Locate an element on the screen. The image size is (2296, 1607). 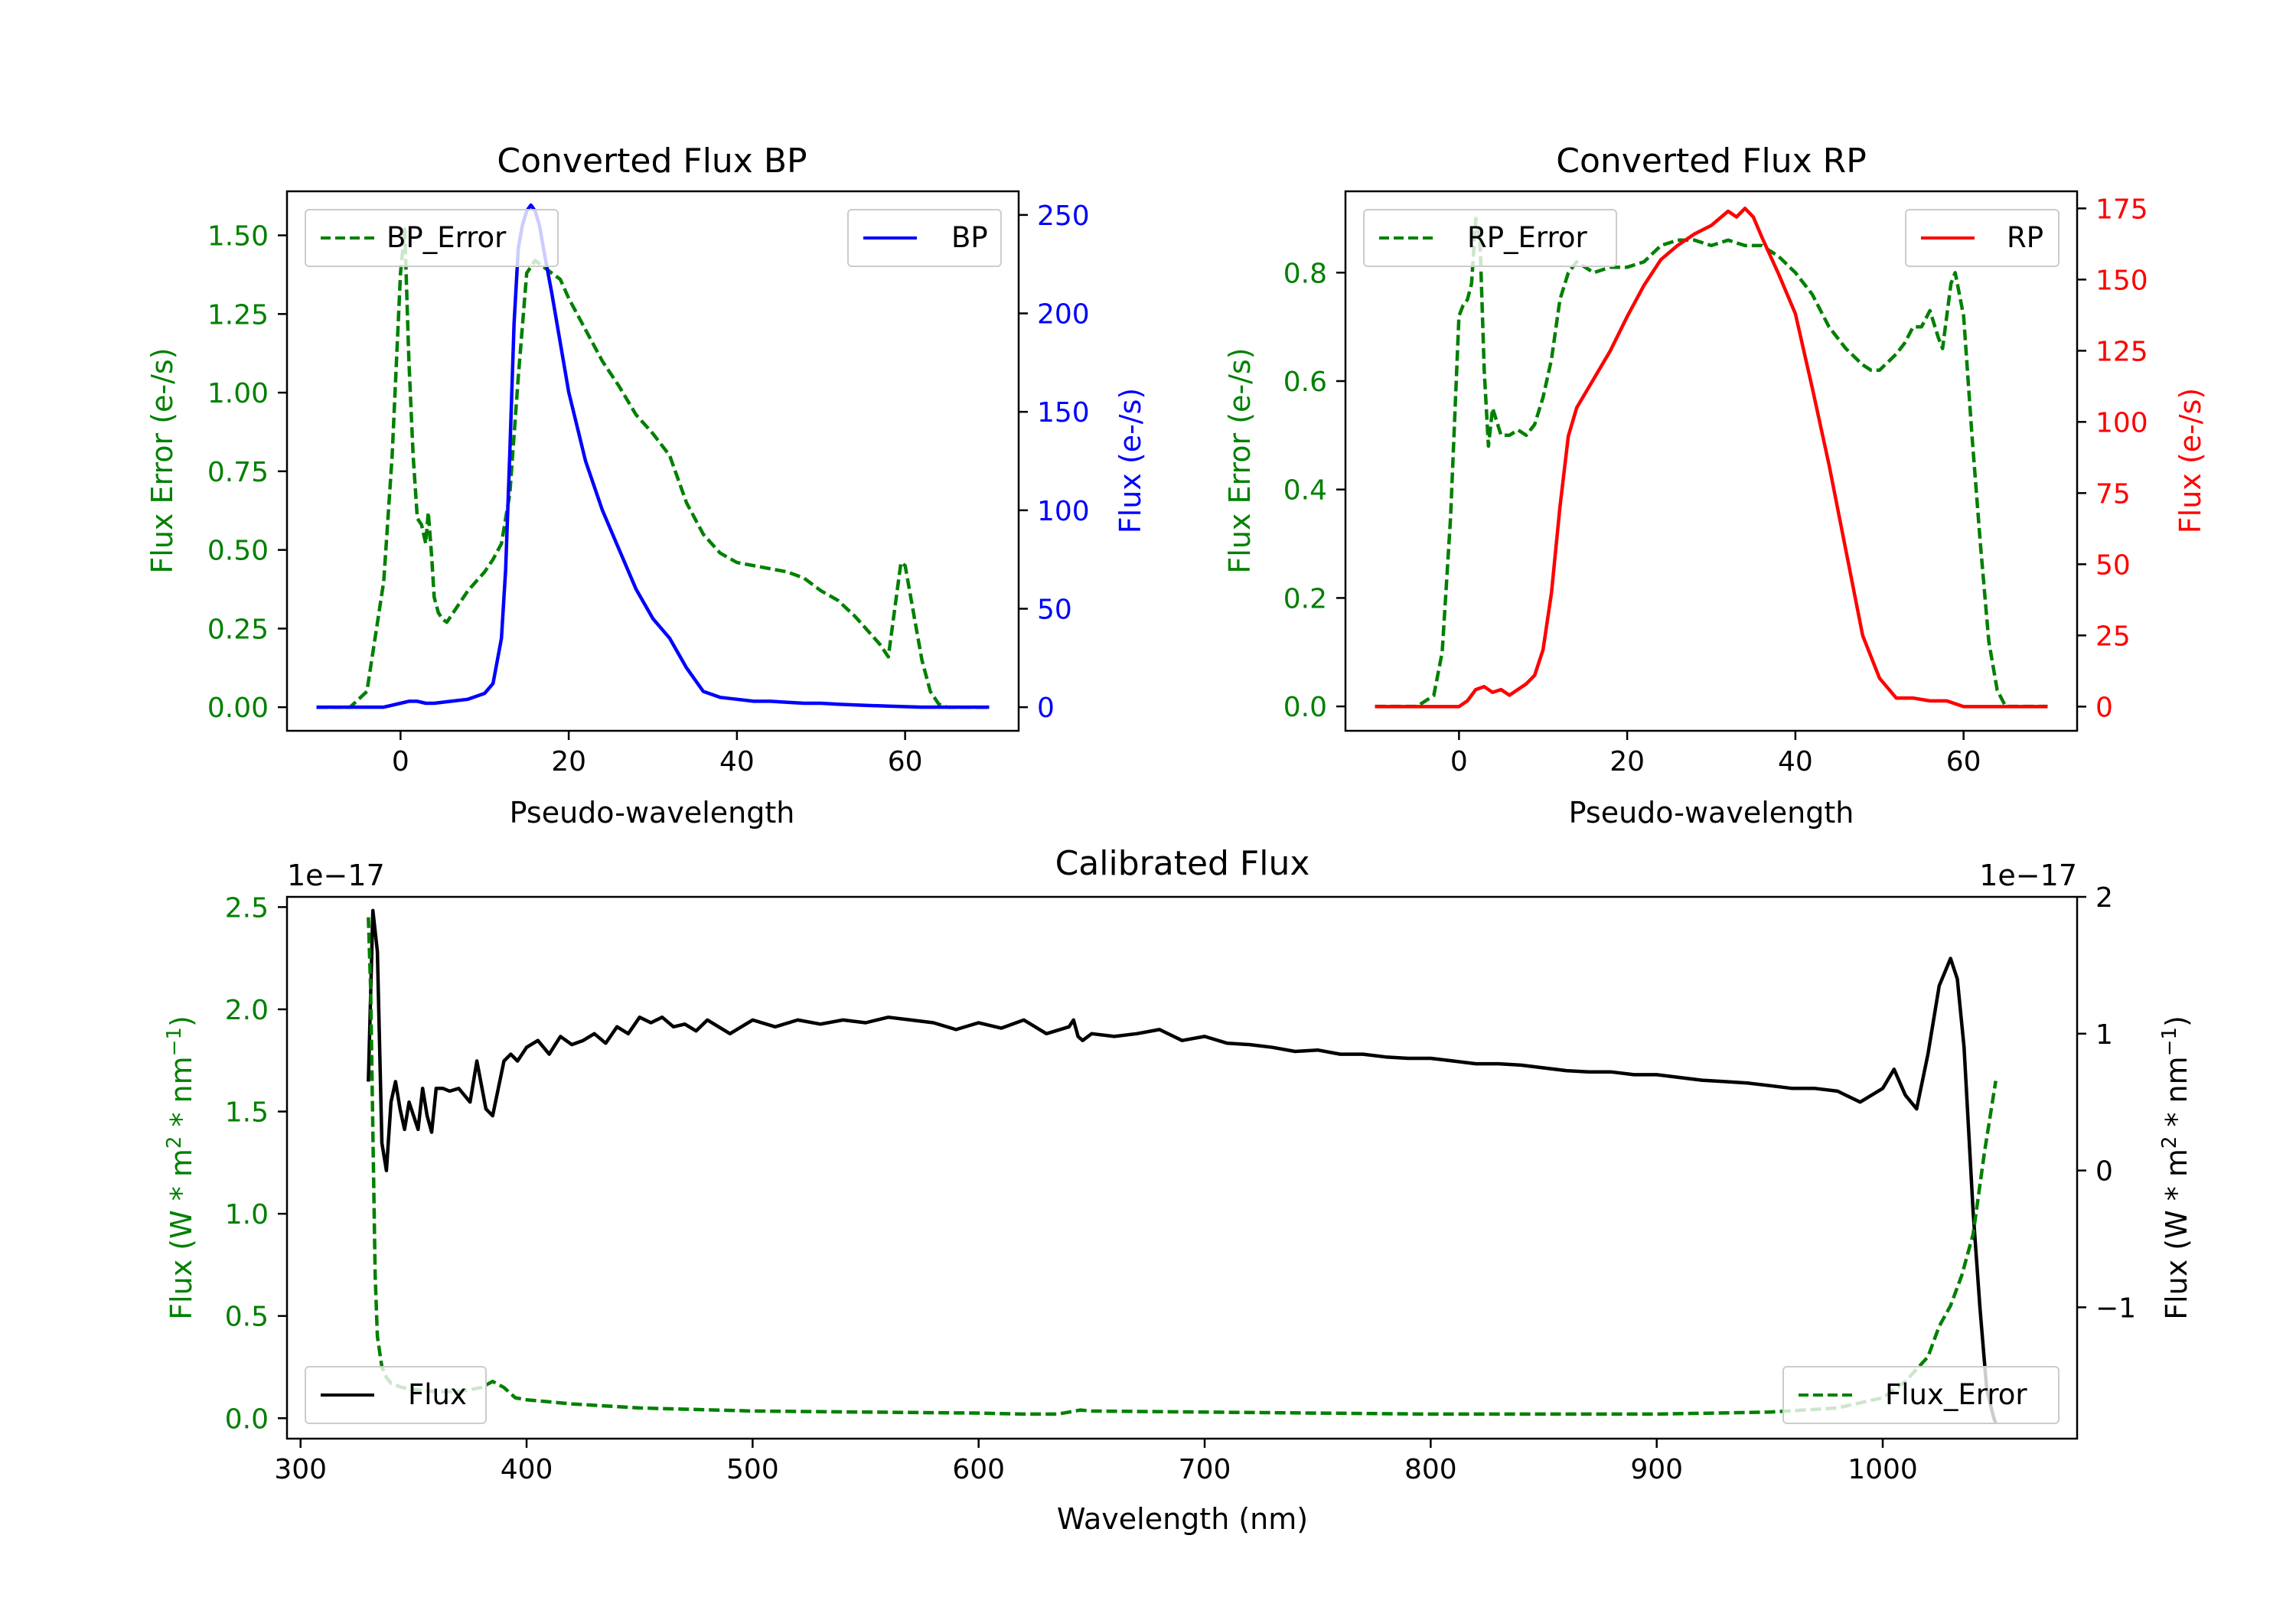
rp-y-right-tick-label: 0 is located at coordinates (2104, 707).